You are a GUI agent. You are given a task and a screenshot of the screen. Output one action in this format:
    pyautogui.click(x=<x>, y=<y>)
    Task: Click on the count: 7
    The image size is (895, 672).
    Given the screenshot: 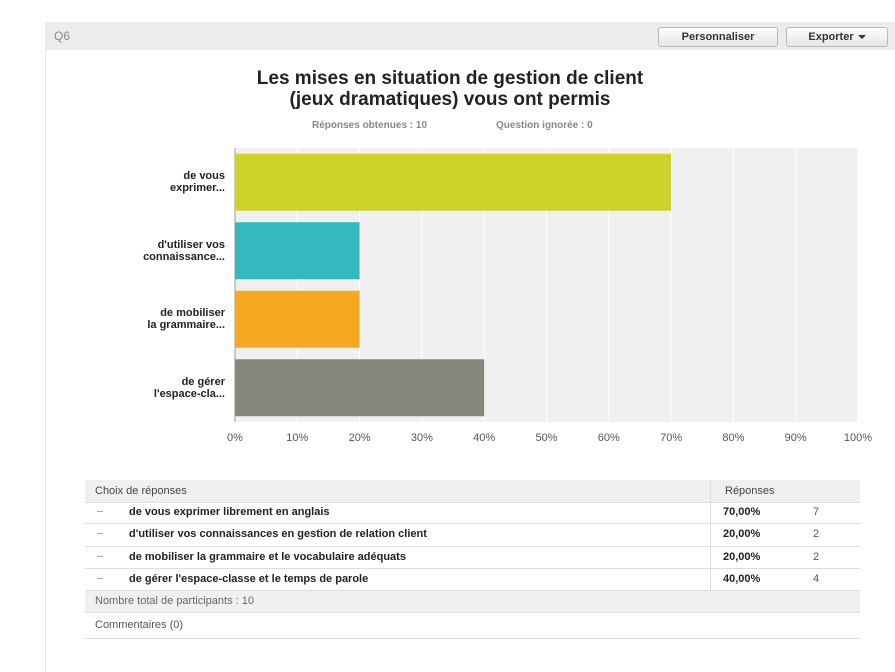 What is the action you would take?
    pyautogui.click(x=816, y=512)
    